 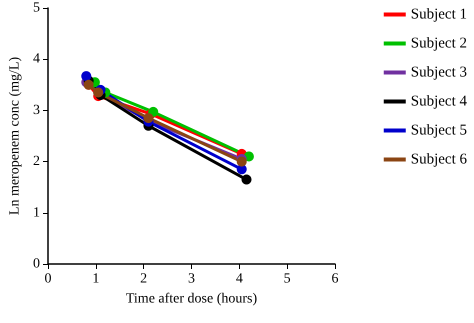 What do you see at coordinates (439, 14) in the screenshot?
I see `legend-label: Subject 1` at bounding box center [439, 14].